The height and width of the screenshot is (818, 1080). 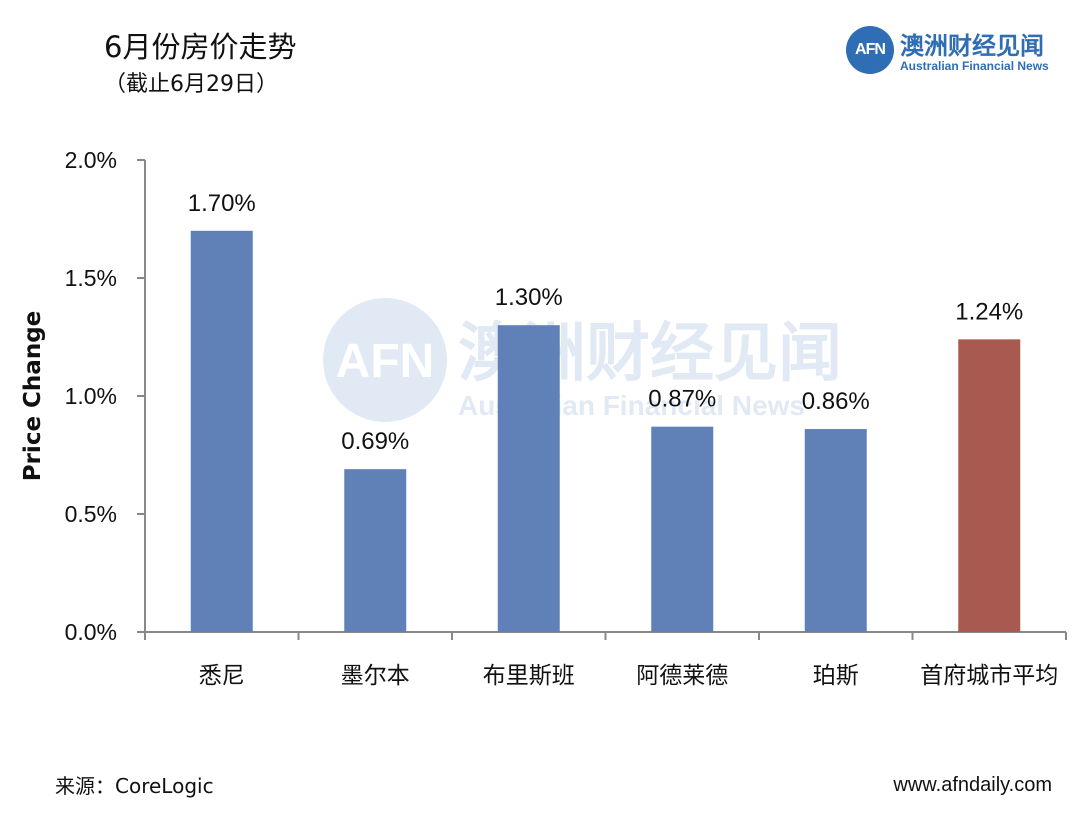 I want to click on bar-value-label: 0.86%, so click(x=836, y=401).